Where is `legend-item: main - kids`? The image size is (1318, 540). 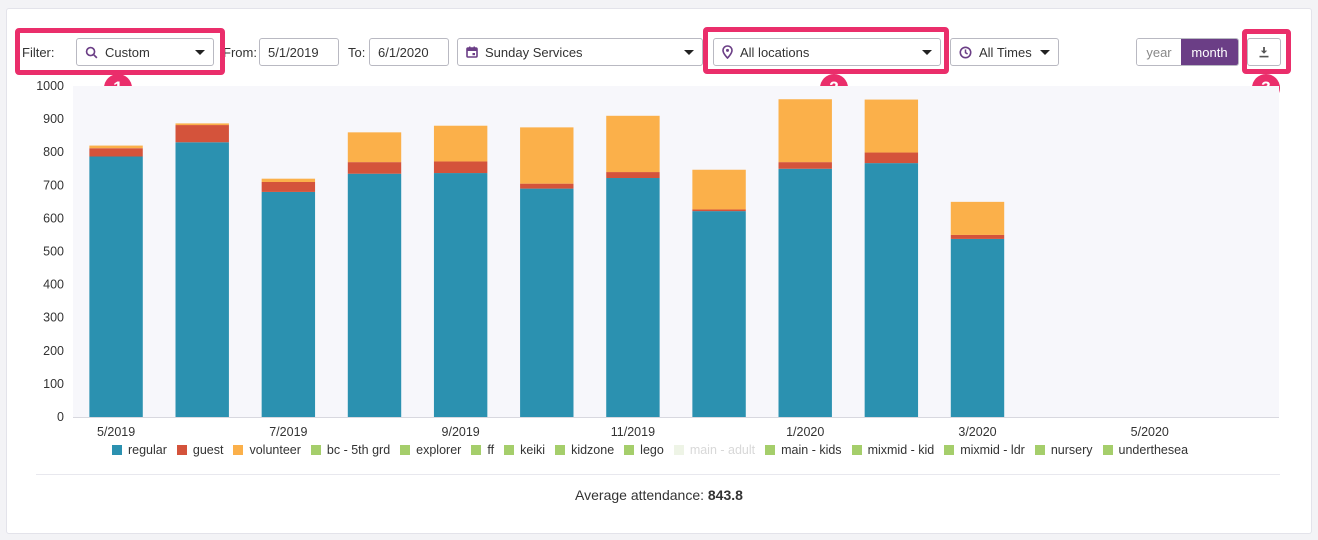
legend-item: main - kids is located at coordinates (803, 450).